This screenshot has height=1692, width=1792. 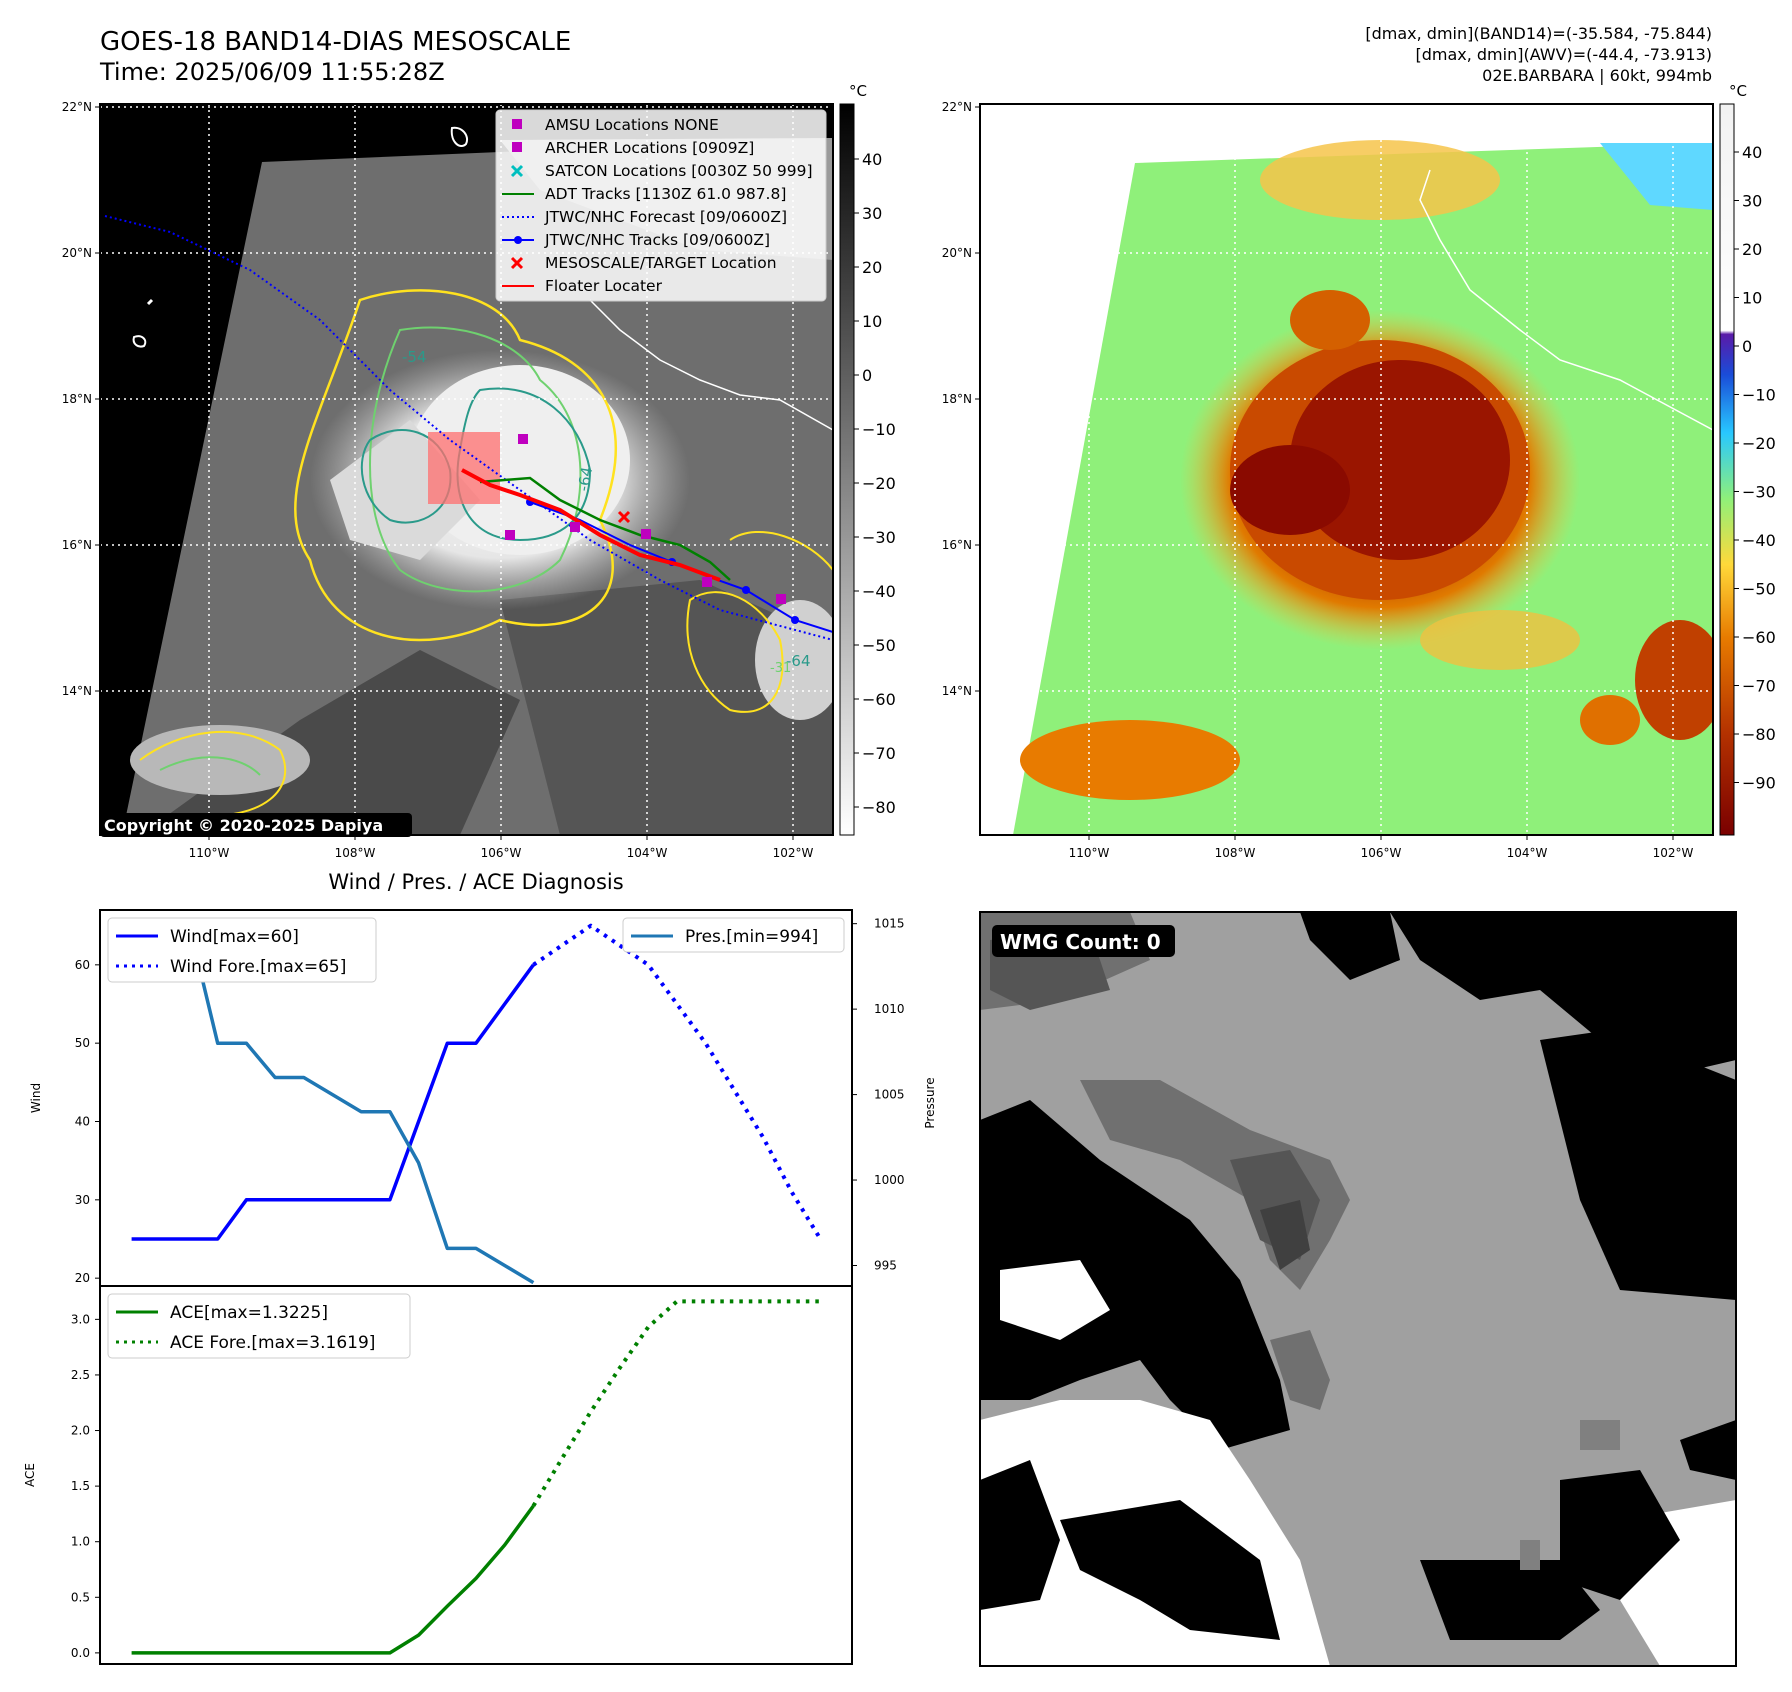 I want to click on y2-tick-label: 995, so click(x=885, y=1265).